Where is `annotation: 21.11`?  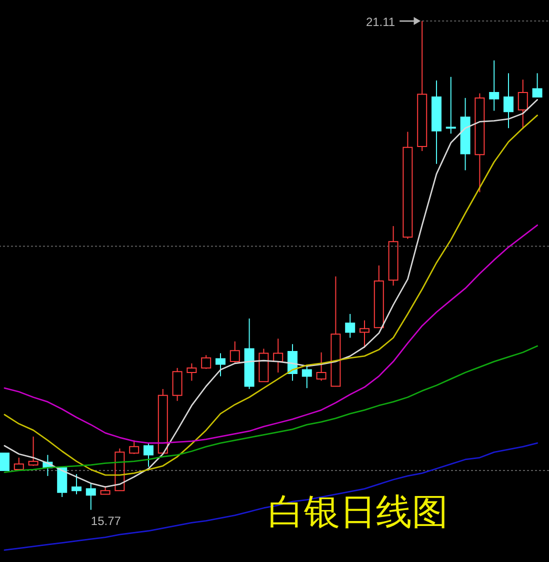
annotation: 21.11 is located at coordinates (381, 22).